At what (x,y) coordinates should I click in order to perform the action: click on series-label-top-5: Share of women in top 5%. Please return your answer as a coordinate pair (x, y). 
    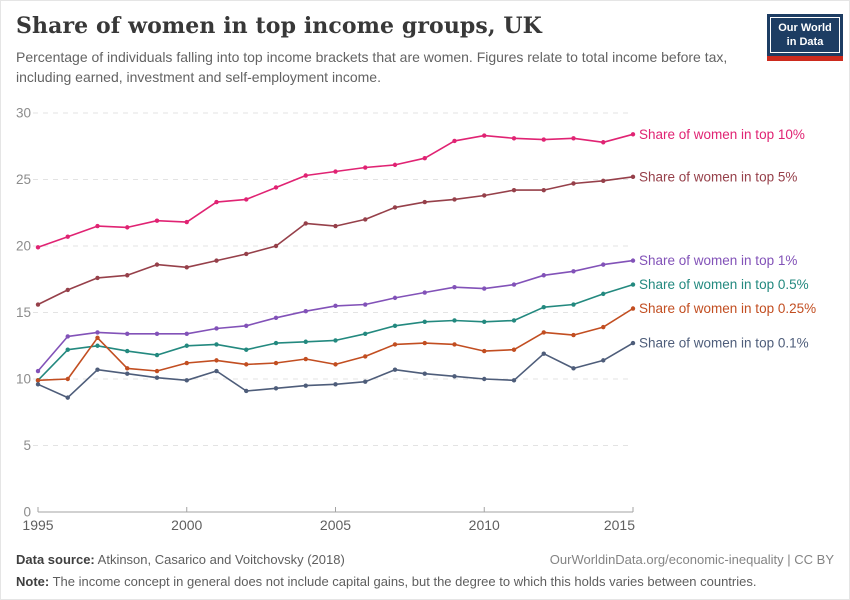
    Looking at the image, I should click on (718, 176).